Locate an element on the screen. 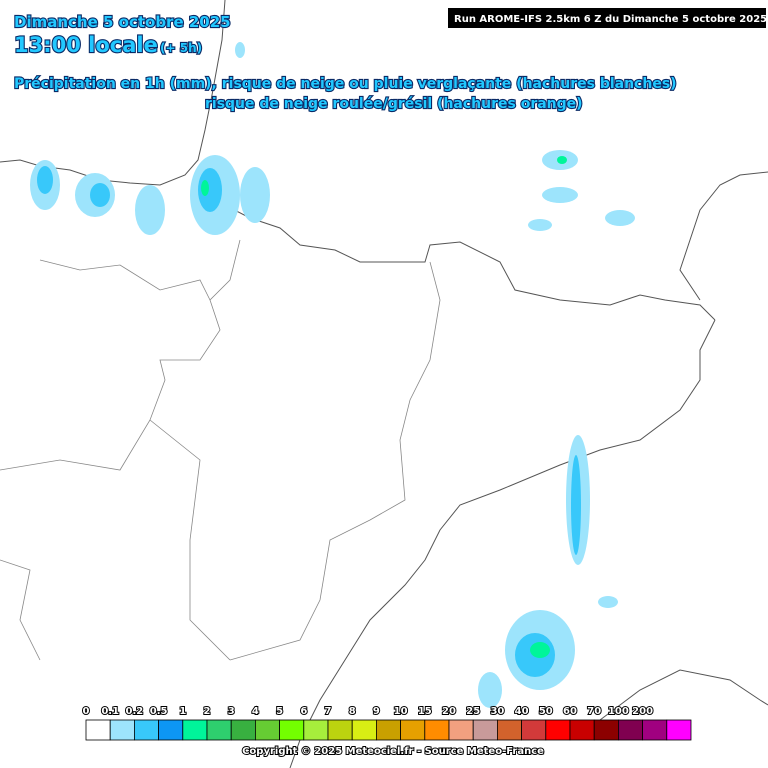 This screenshot has height=768, width=768. legend-label: 5 is located at coordinates (279, 711).